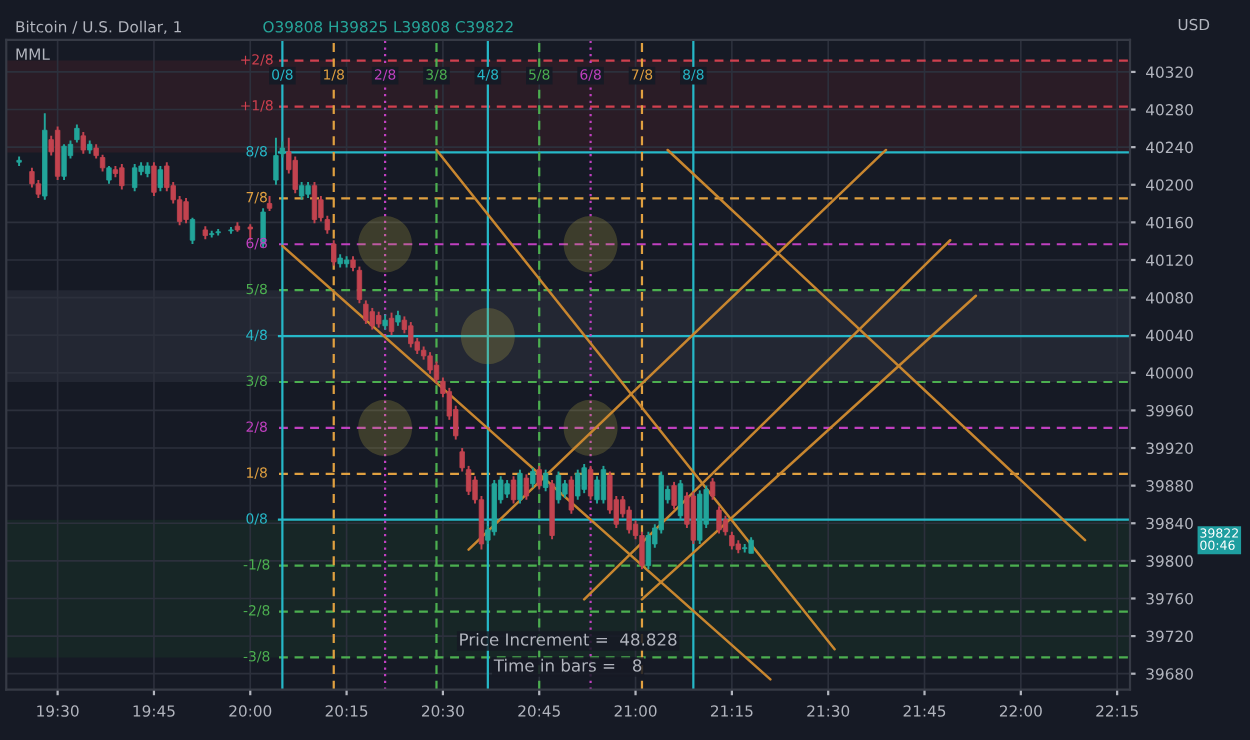 The height and width of the screenshot is (740, 1250). Describe the element at coordinates (567, 665) in the screenshot. I see `annotation: Time in bars = 8` at that location.